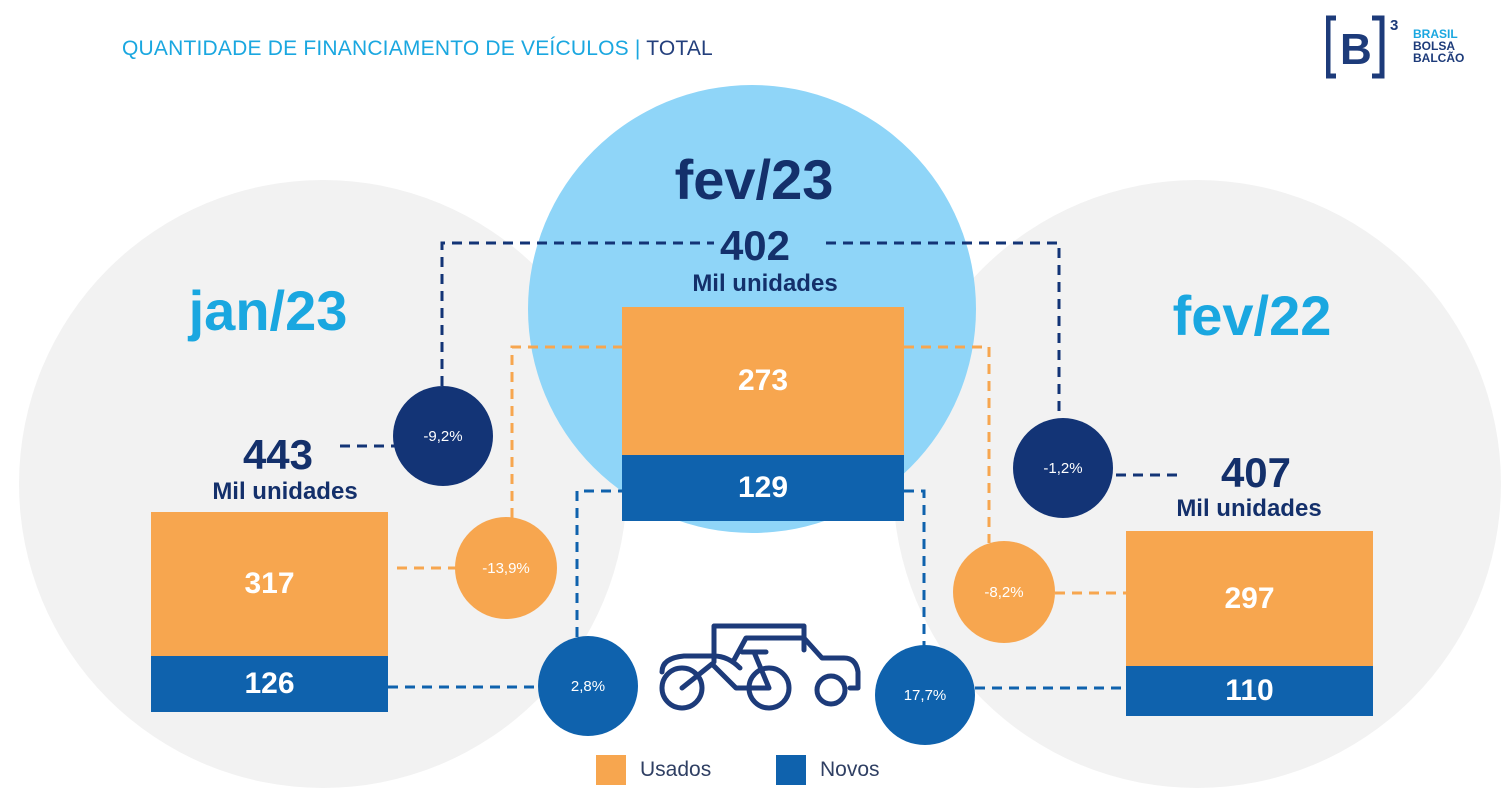 The height and width of the screenshot is (788, 1509). Describe the element at coordinates (754, 179) in the screenshot. I see `period-label-fev23: fev/23` at that location.